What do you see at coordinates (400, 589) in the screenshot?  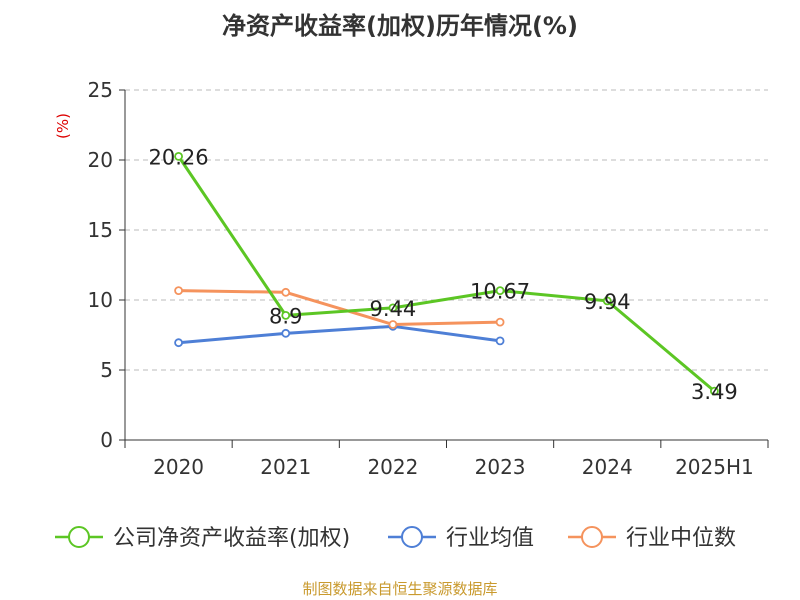 I see `source-note: 制图数据来自恒生聚源数据库` at bounding box center [400, 589].